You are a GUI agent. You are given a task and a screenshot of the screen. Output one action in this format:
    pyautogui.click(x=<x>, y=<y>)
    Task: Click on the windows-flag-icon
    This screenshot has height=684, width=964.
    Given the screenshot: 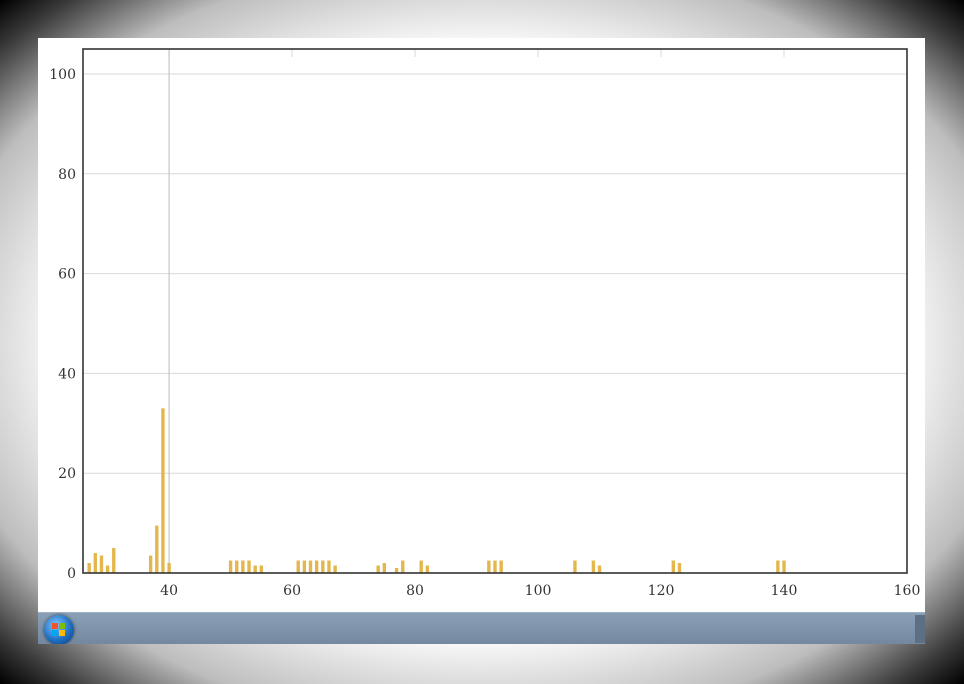 What is the action you would take?
    pyautogui.click(x=59, y=630)
    